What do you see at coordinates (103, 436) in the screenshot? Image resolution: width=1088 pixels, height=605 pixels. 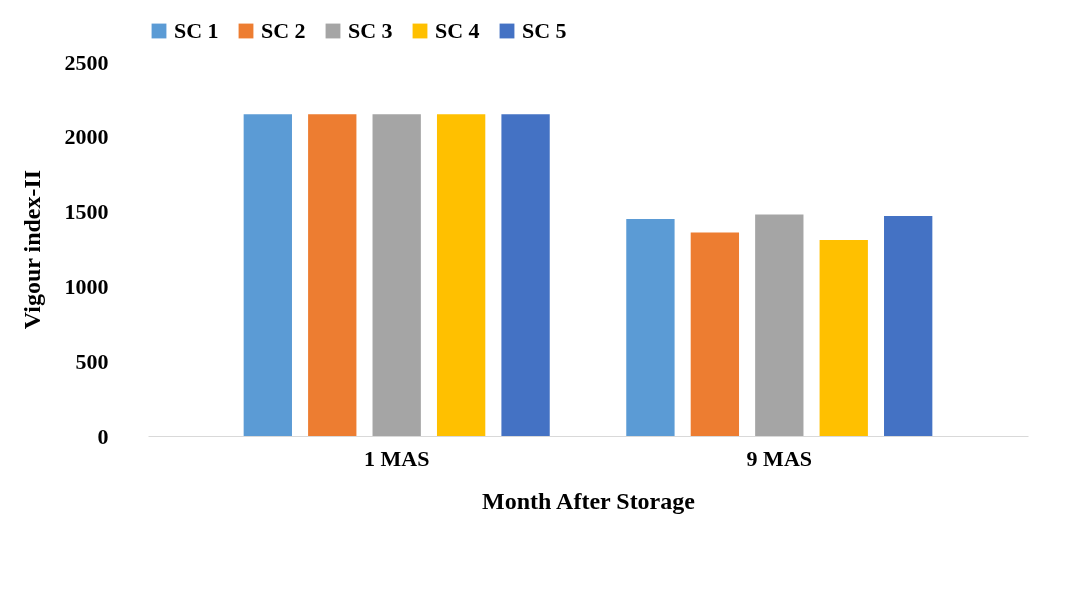 I see `y-tick-label: 0` at bounding box center [103, 436].